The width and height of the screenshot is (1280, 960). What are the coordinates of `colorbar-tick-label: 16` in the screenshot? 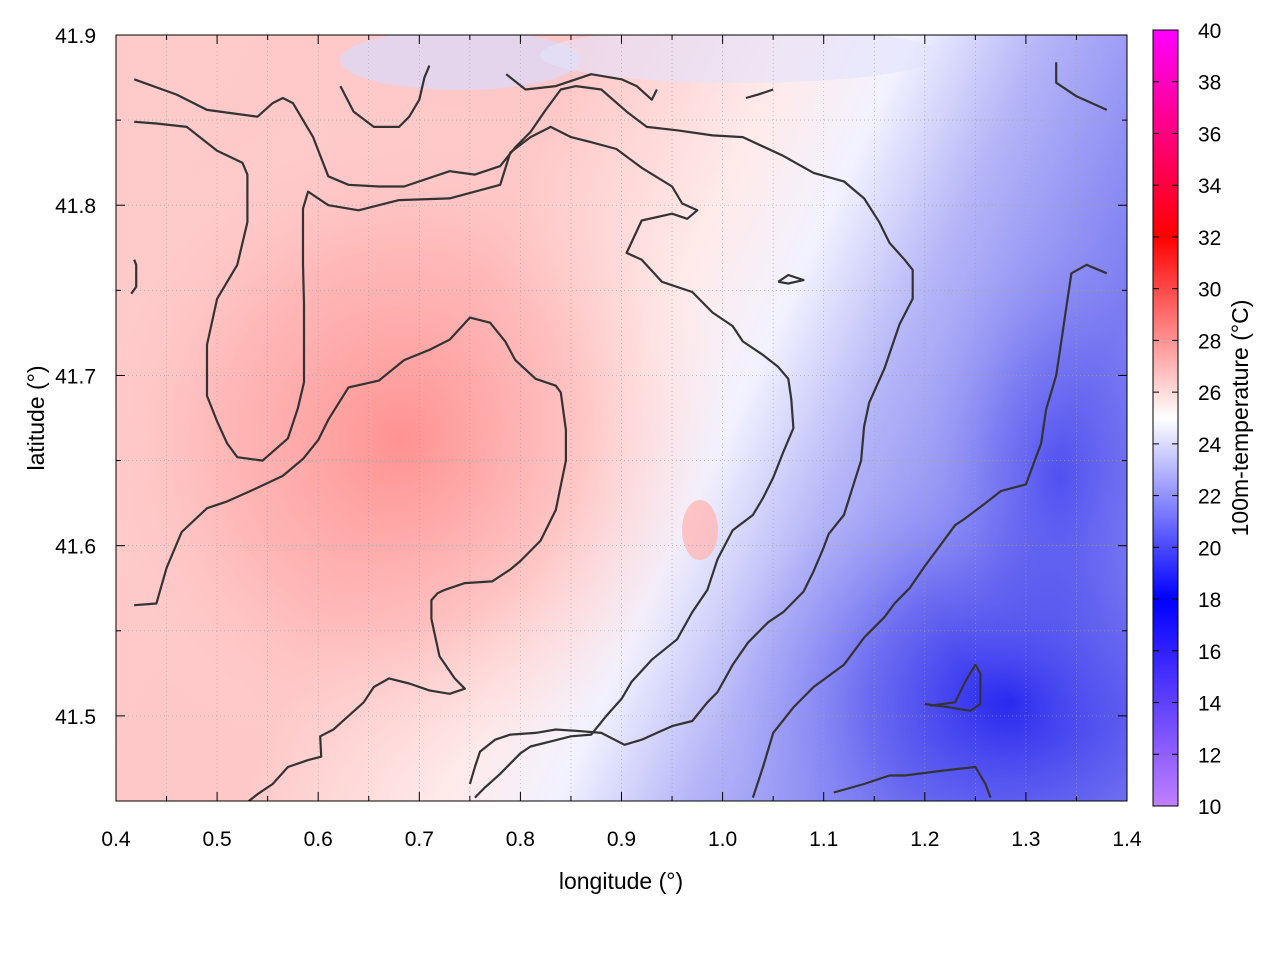 It's located at (1209, 652).